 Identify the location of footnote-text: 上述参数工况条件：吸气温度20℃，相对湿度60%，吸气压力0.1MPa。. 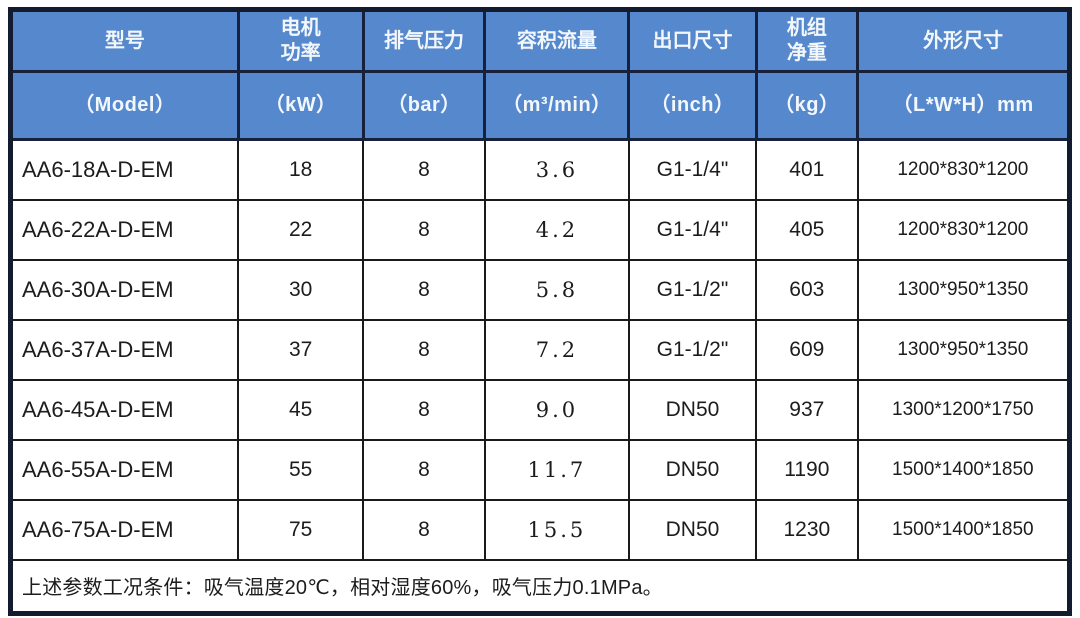
(540, 586).